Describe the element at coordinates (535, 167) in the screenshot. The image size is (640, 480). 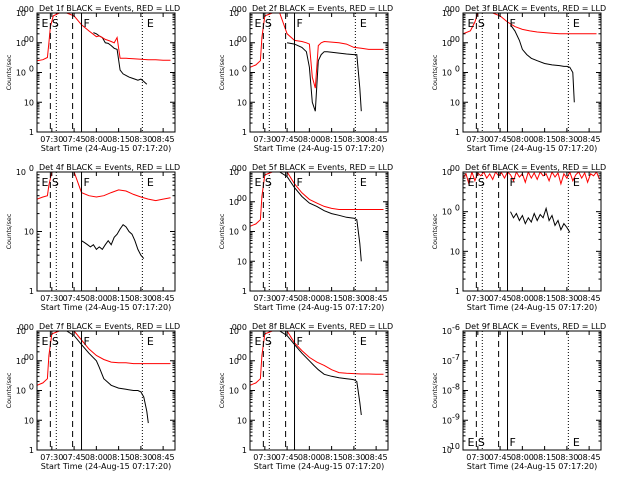
I see `chart-title: Det 6f BLACK = Events, RED = LLD` at that location.